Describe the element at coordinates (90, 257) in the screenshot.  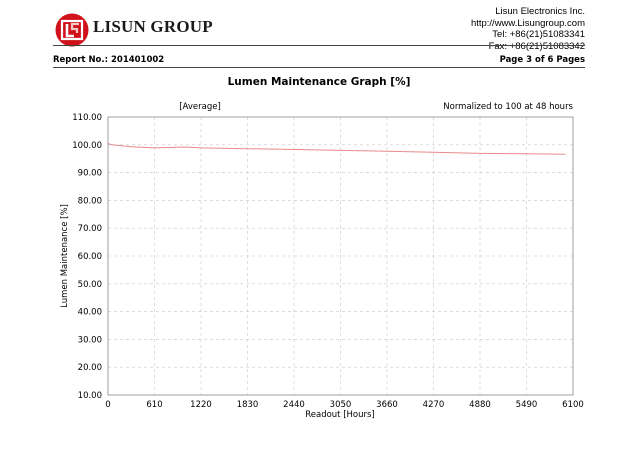
I see `y-tick-label: 60.00` at that location.